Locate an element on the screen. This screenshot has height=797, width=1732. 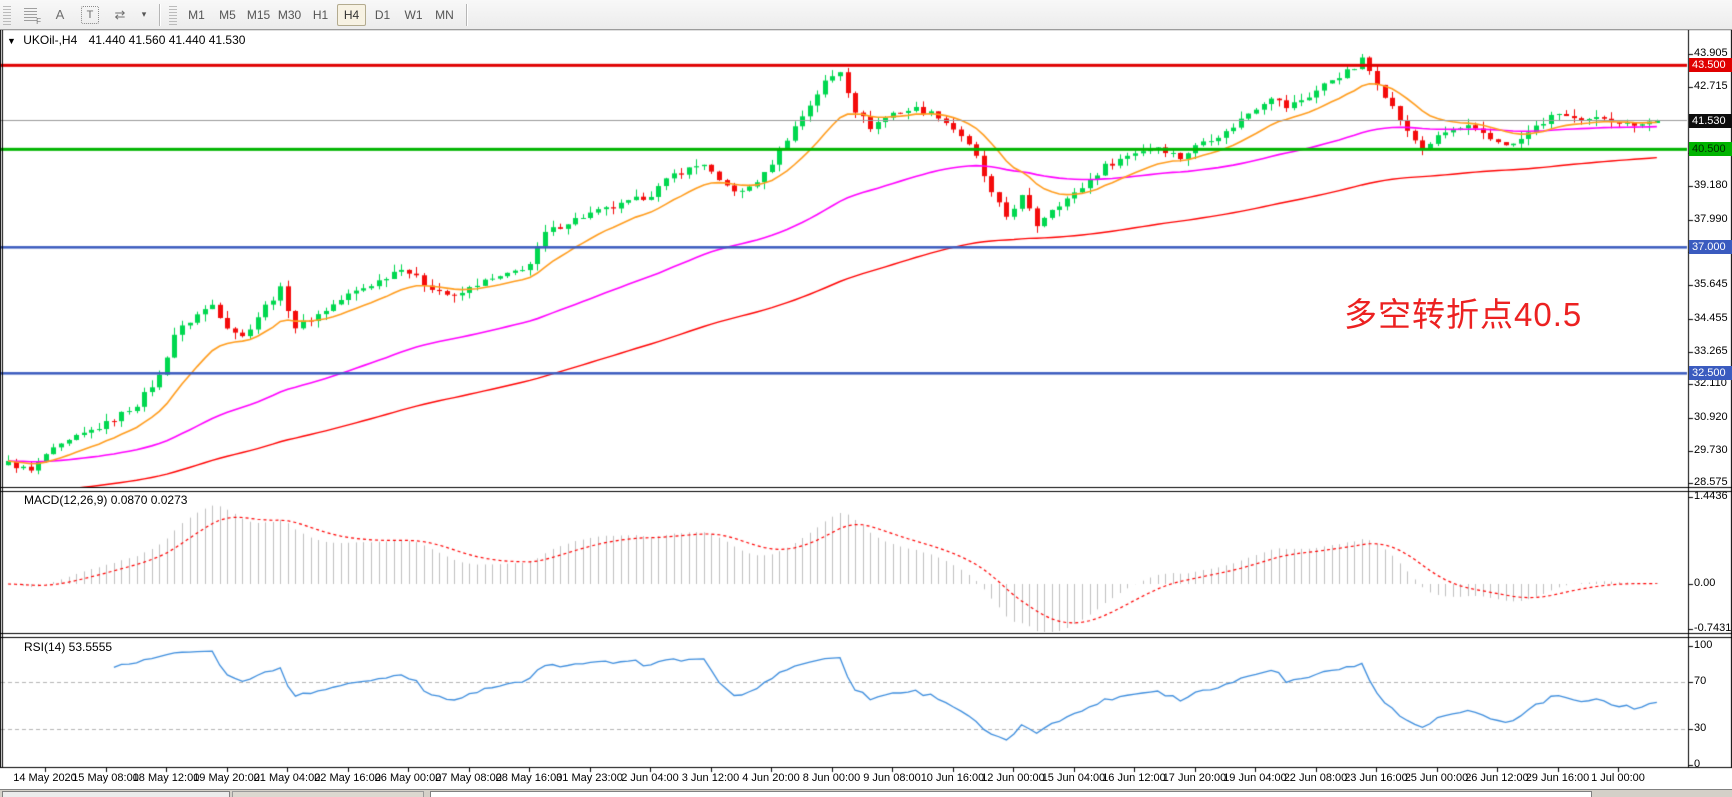
time-tick-label: 9 Jun 08:00 is located at coordinates (892, 778).